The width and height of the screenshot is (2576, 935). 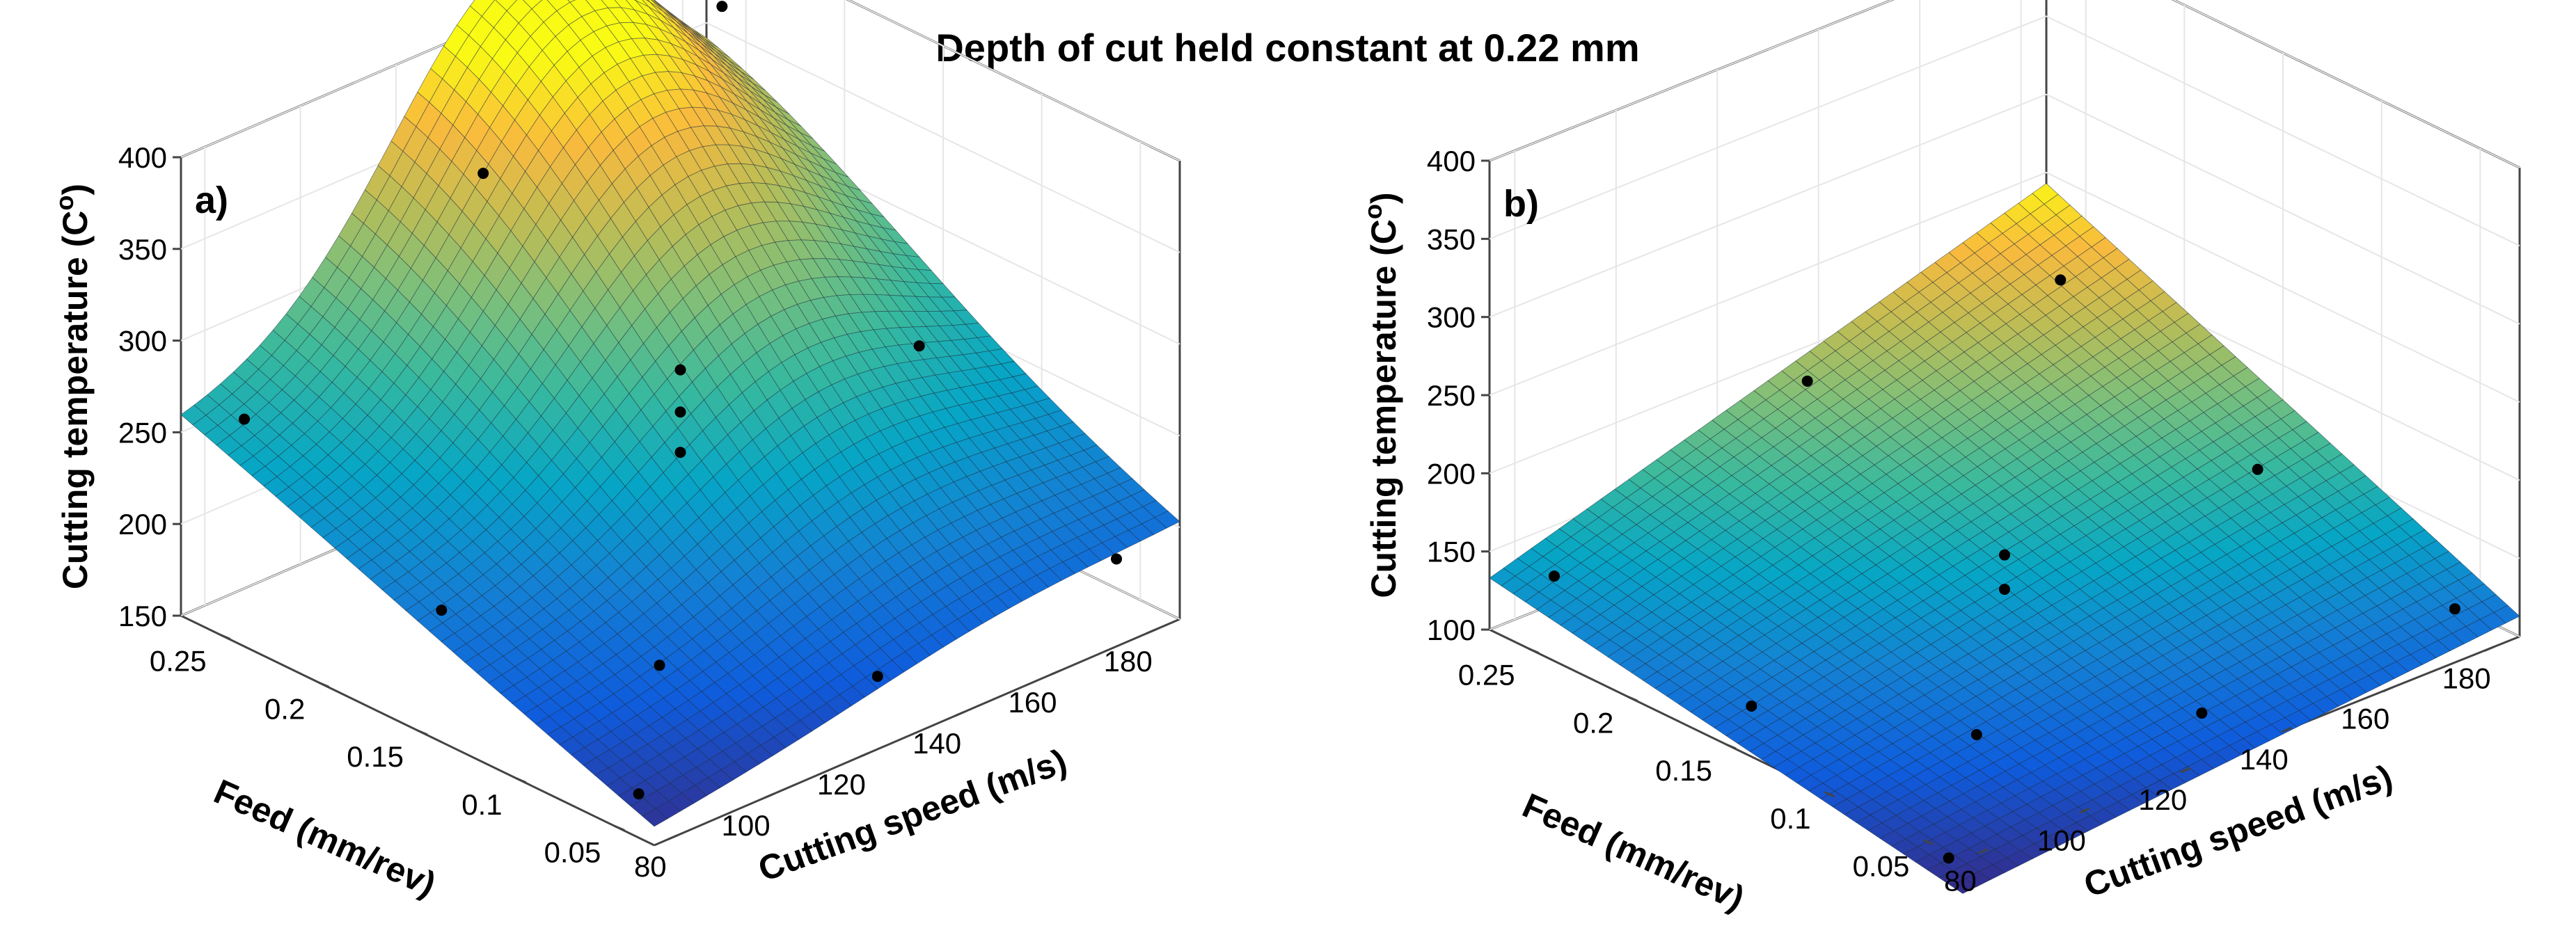 What do you see at coordinates (1128, 661) in the screenshot?
I see `x-tick-label: 180` at bounding box center [1128, 661].